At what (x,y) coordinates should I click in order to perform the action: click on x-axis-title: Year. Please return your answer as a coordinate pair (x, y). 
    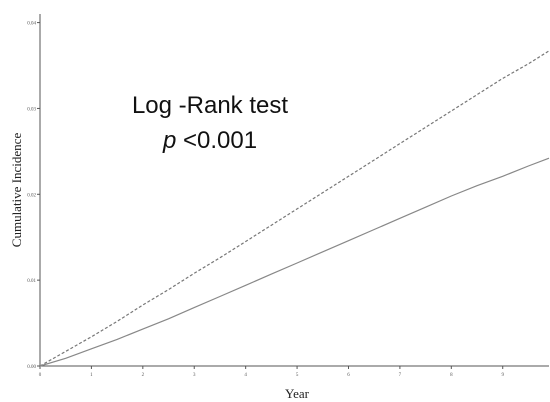
    Looking at the image, I should click on (297, 393).